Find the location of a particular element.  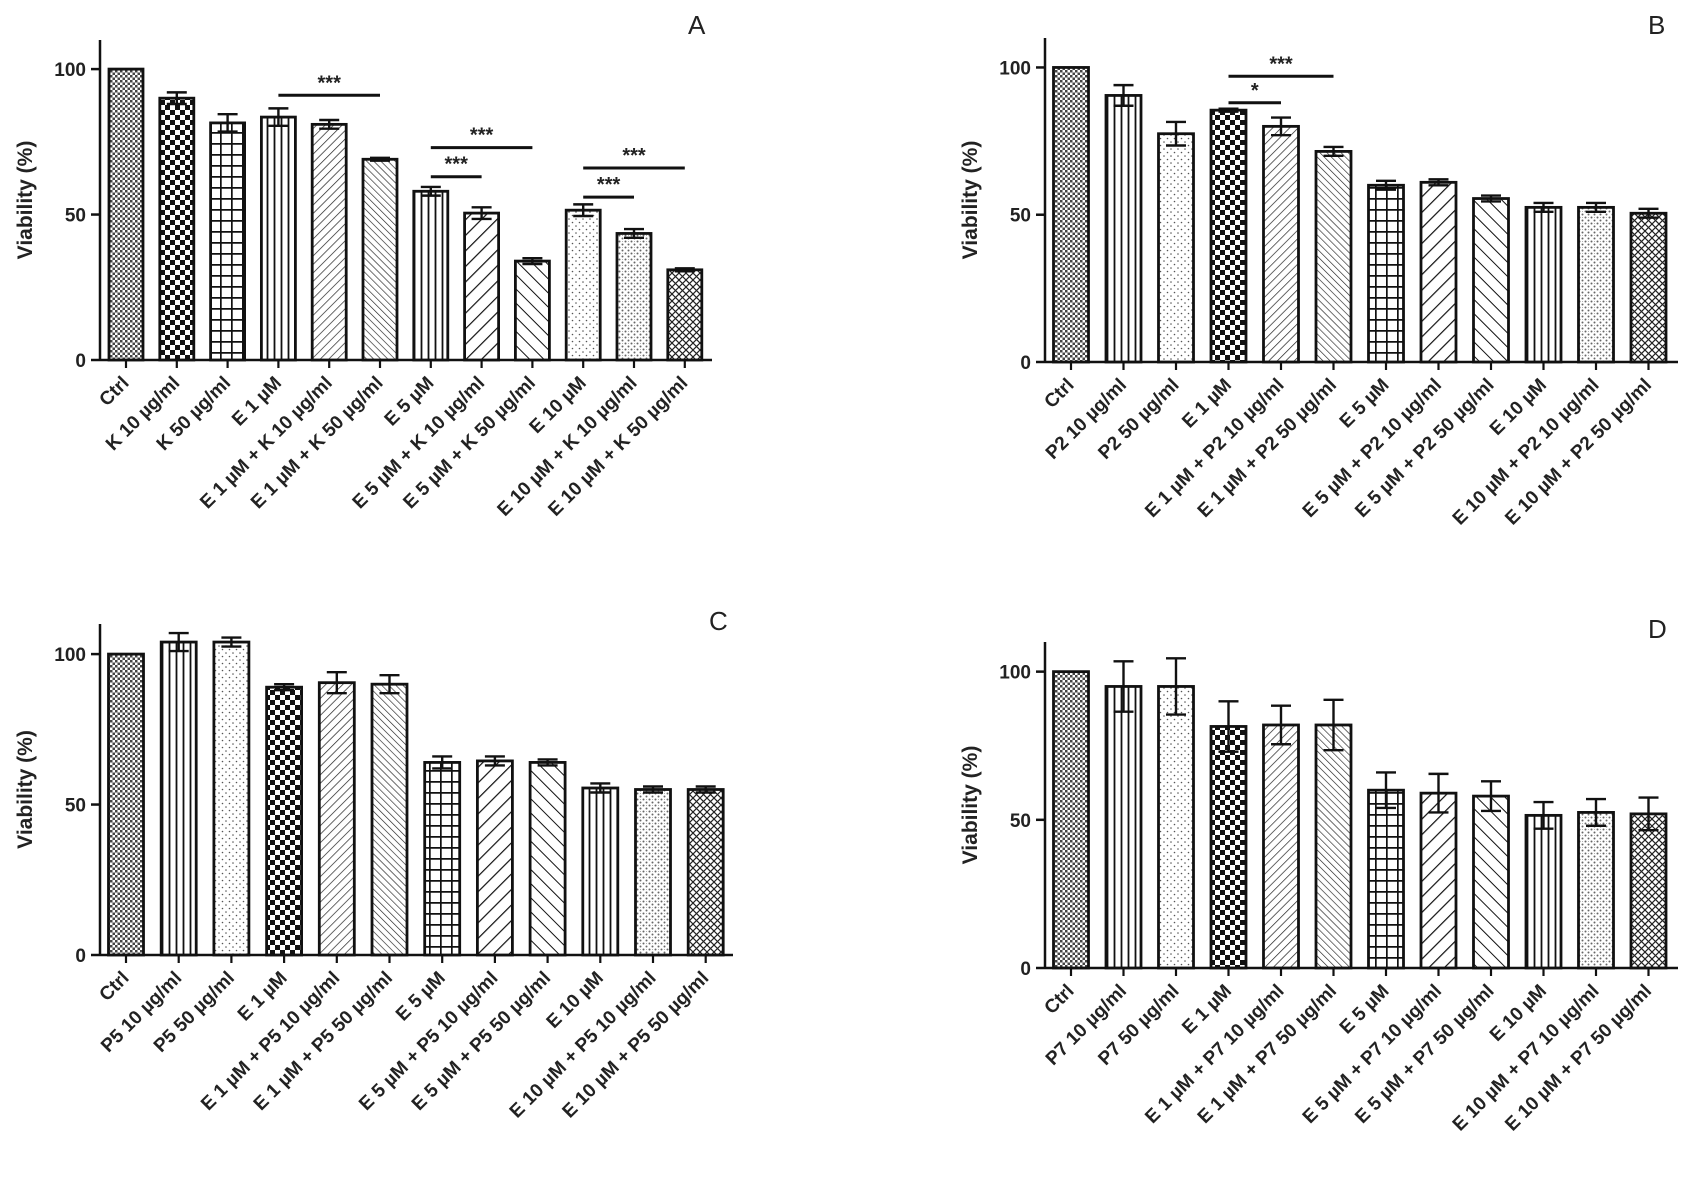

significance-label: * is located at coordinates (1255, 91).